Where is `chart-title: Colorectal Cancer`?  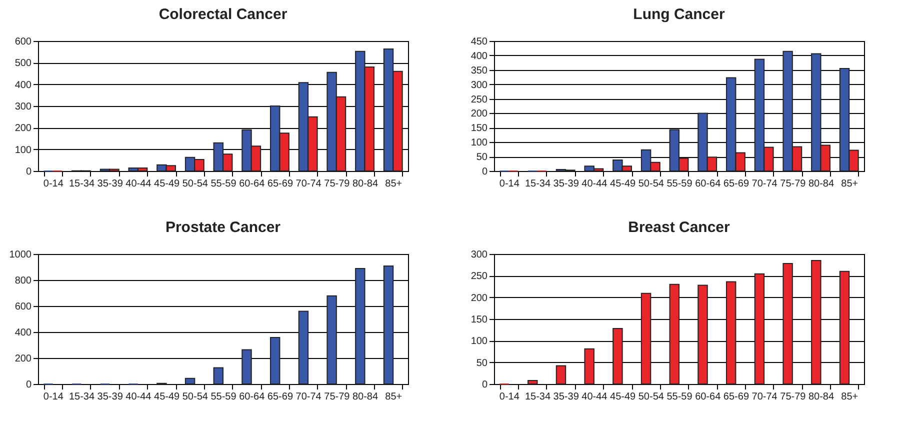
chart-title: Colorectal Cancer is located at coordinates (223, 14).